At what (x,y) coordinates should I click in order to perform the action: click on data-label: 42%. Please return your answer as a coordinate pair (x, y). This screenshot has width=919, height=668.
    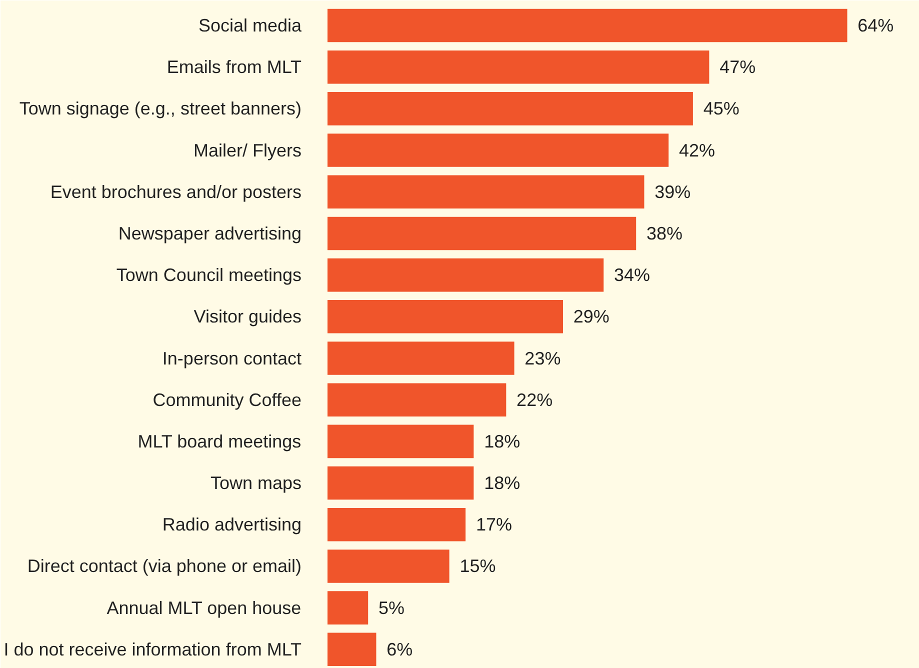
    Looking at the image, I should click on (697, 150).